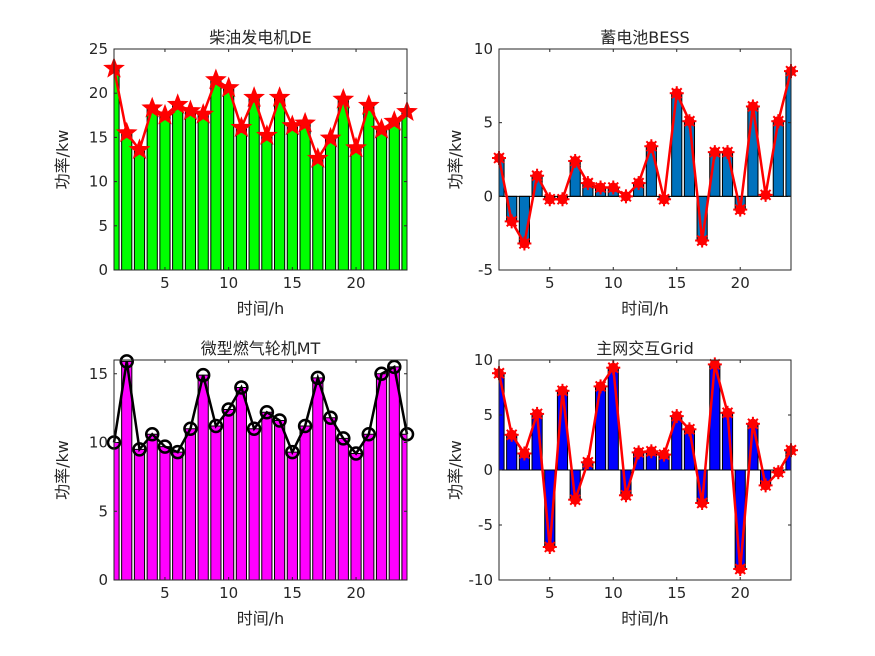 Image resolution: width=875 pixels, height=656 pixels. What do you see at coordinates (455, 470) in the screenshot?
I see `y-axis-label: 功率/kw` at bounding box center [455, 470].